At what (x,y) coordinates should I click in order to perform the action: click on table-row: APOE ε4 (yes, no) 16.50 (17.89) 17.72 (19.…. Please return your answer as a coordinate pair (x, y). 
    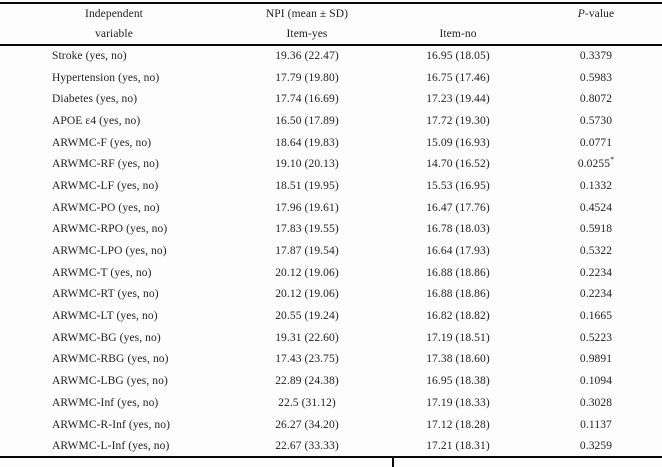
    Looking at the image, I should click on (331, 121).